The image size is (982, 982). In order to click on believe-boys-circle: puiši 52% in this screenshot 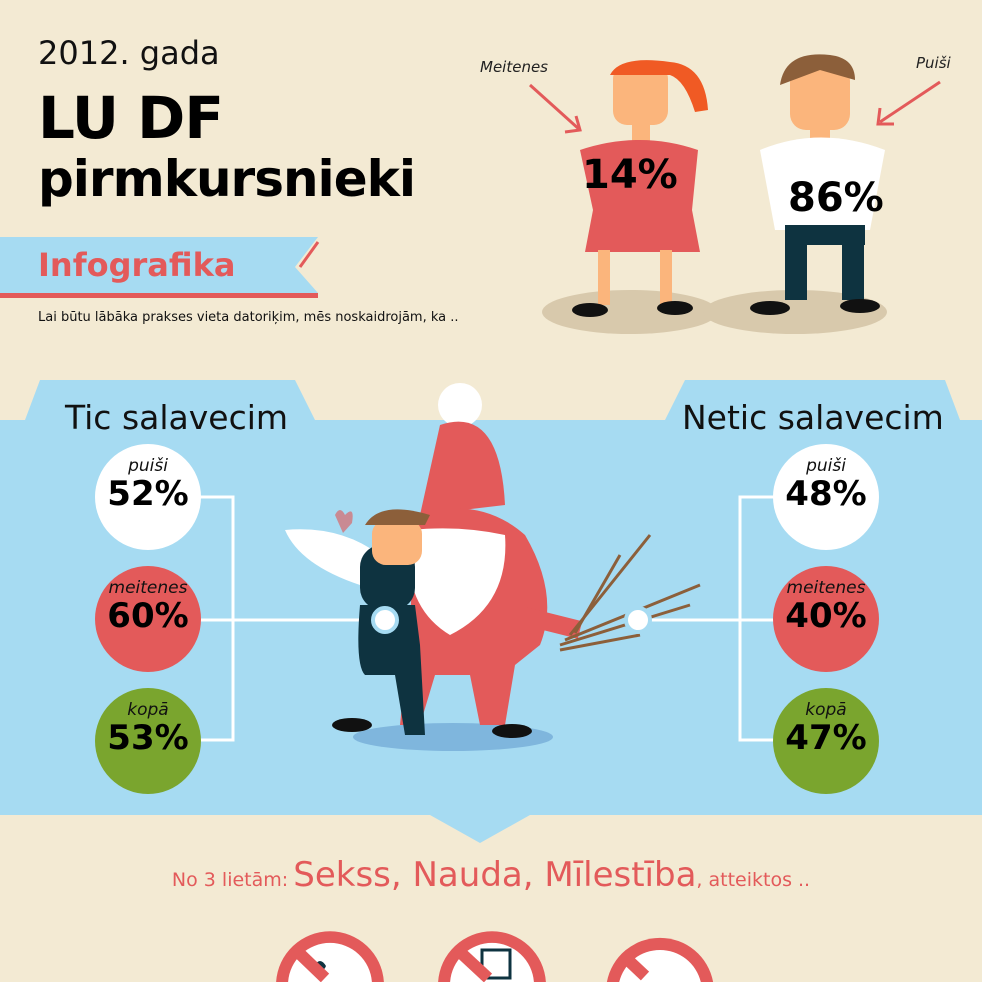, I will do `click(148, 497)`.